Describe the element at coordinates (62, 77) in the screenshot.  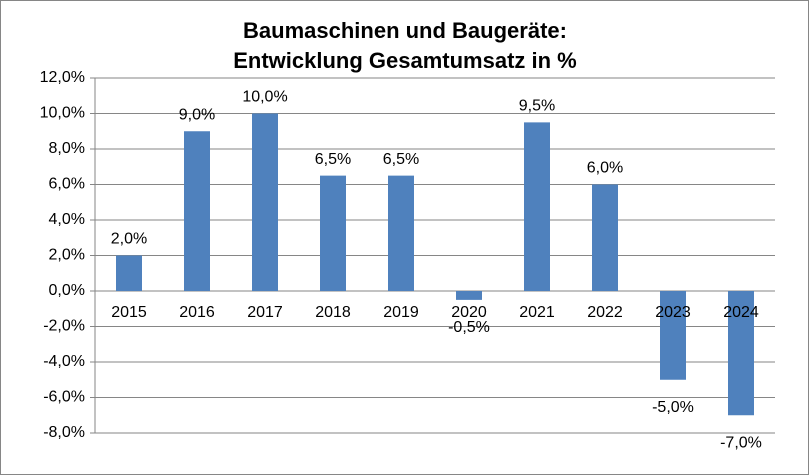
I see `y-tick-label: 12,0%` at that location.